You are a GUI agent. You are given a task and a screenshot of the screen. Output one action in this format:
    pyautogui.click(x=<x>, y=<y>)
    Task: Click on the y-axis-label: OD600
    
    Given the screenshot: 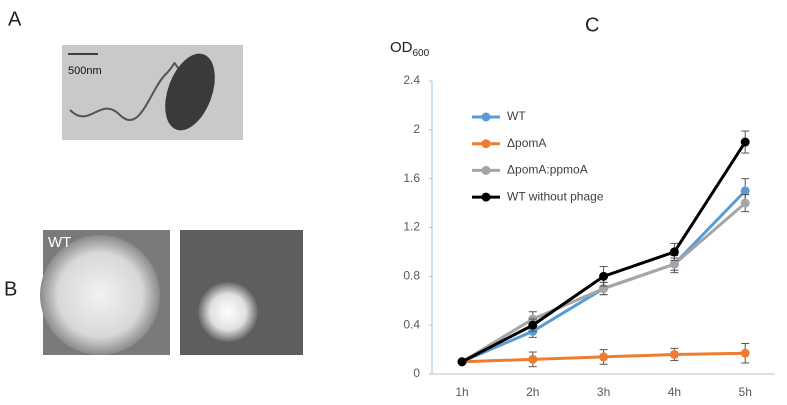 What is the action you would take?
    pyautogui.click(x=410, y=49)
    